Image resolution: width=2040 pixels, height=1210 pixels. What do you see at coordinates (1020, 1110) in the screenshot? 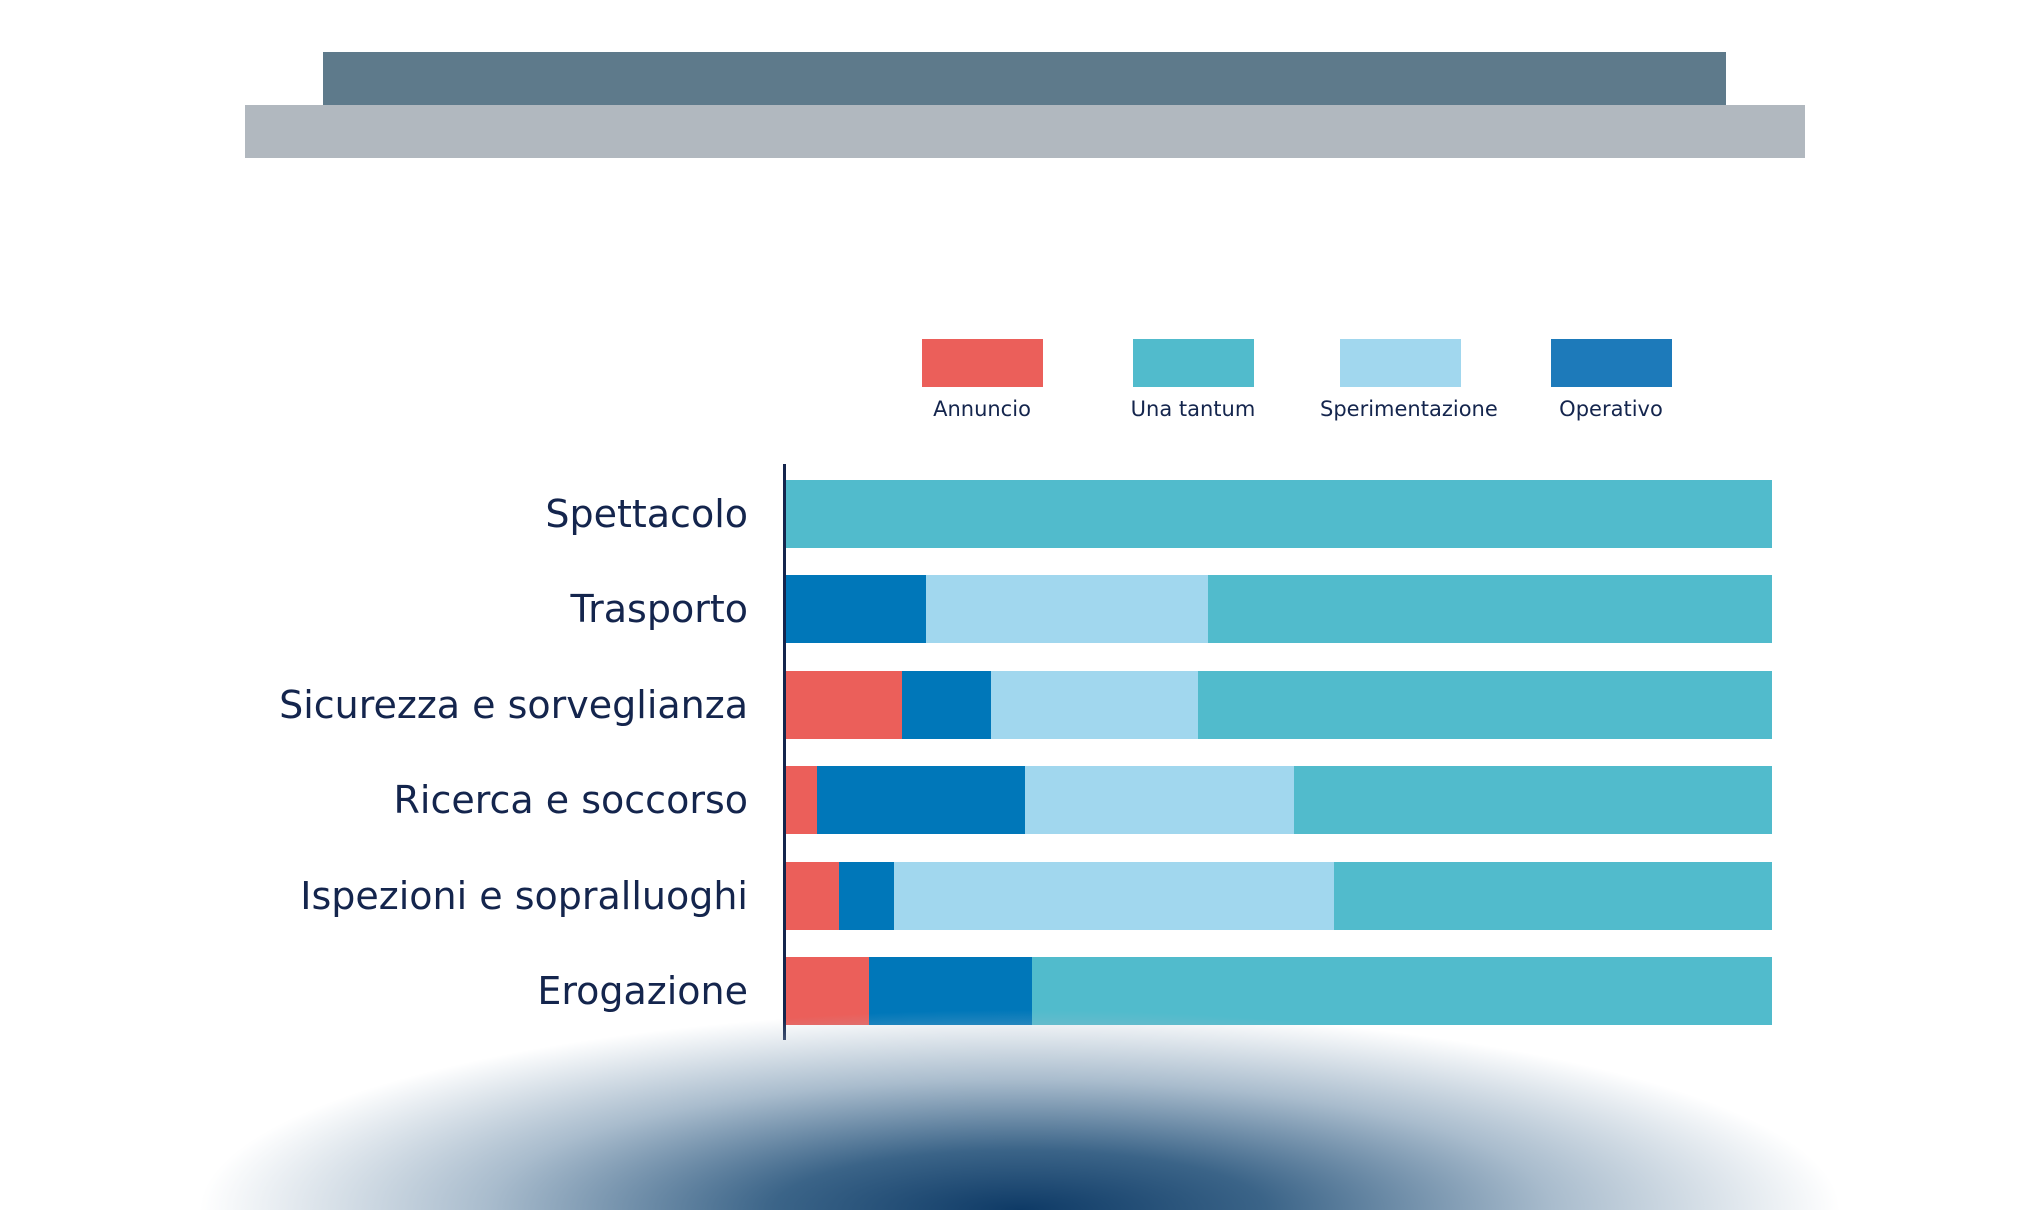
I see `bottom-glow` at bounding box center [1020, 1110].